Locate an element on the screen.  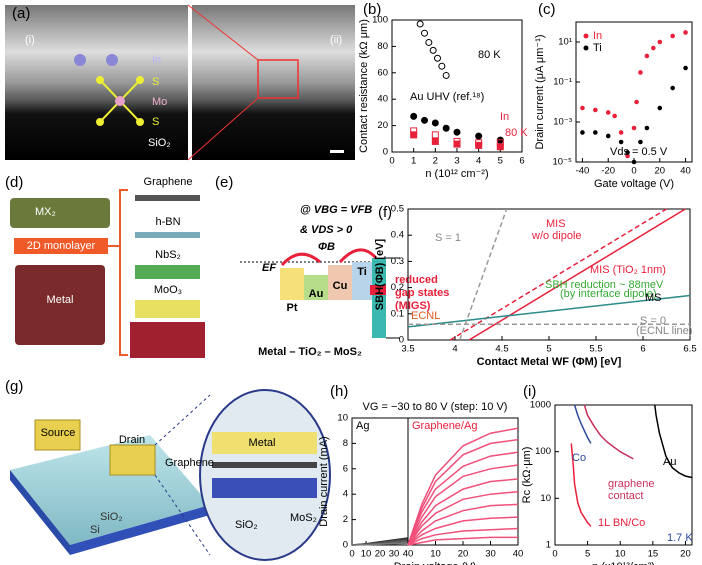
x-tick-label: 3.5 is located at coordinates (407, 349).